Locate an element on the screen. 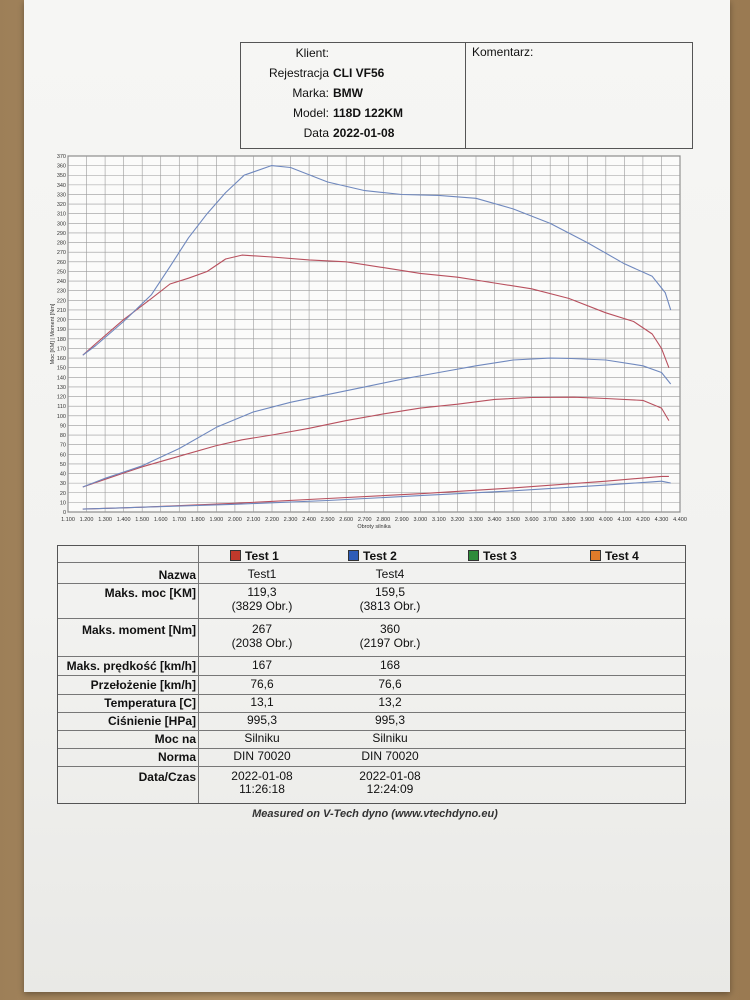  header-label: Marka: is located at coordinates (310, 93).